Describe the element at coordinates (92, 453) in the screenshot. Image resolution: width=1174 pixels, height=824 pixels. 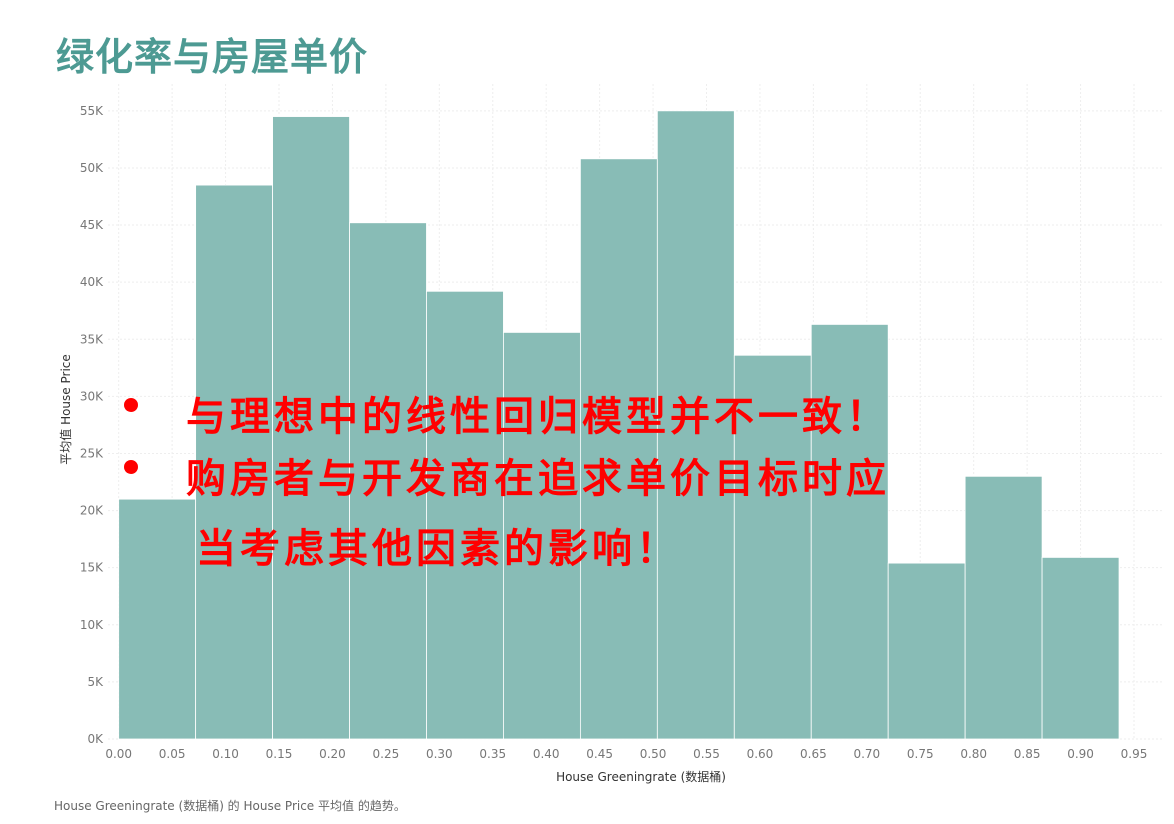
I see `y-tick-label: 25K` at that location.